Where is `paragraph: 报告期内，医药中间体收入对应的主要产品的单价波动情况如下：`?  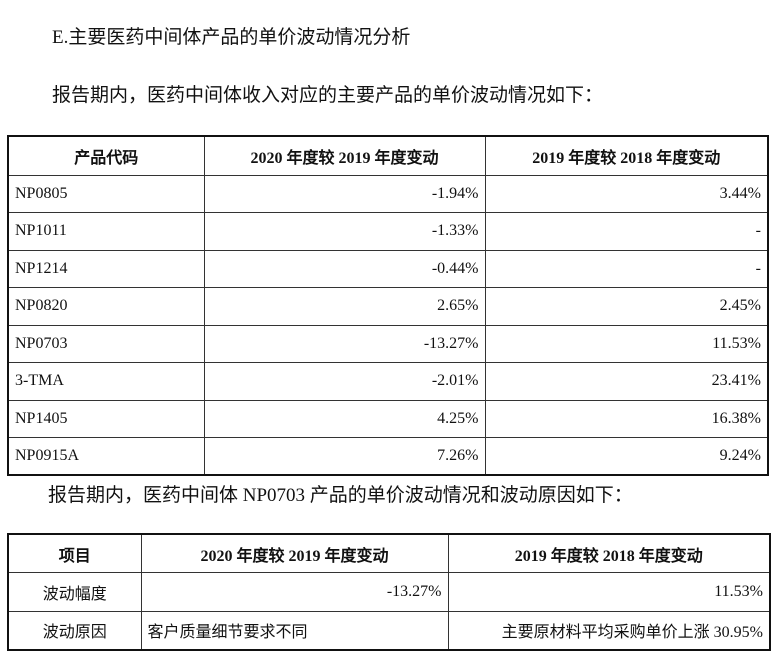 paragraph: 报告期内，医药中间体收入对应的主要产品的单价波动情况如下： is located at coordinates (328, 95).